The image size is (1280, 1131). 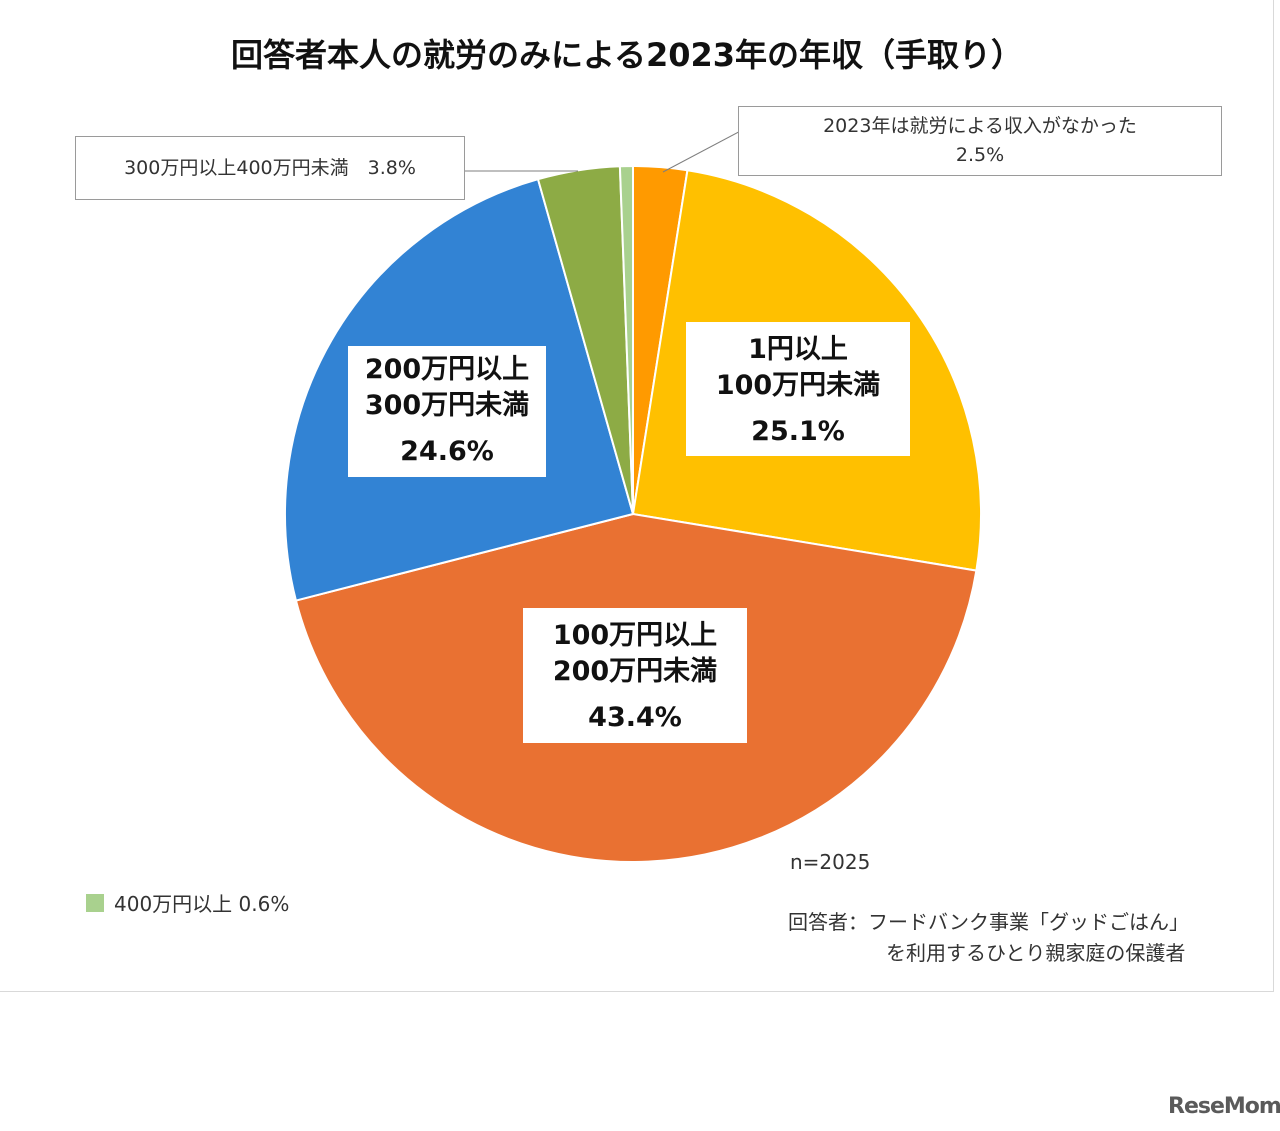 I want to click on leader-line-none, so click(x=705, y=149).